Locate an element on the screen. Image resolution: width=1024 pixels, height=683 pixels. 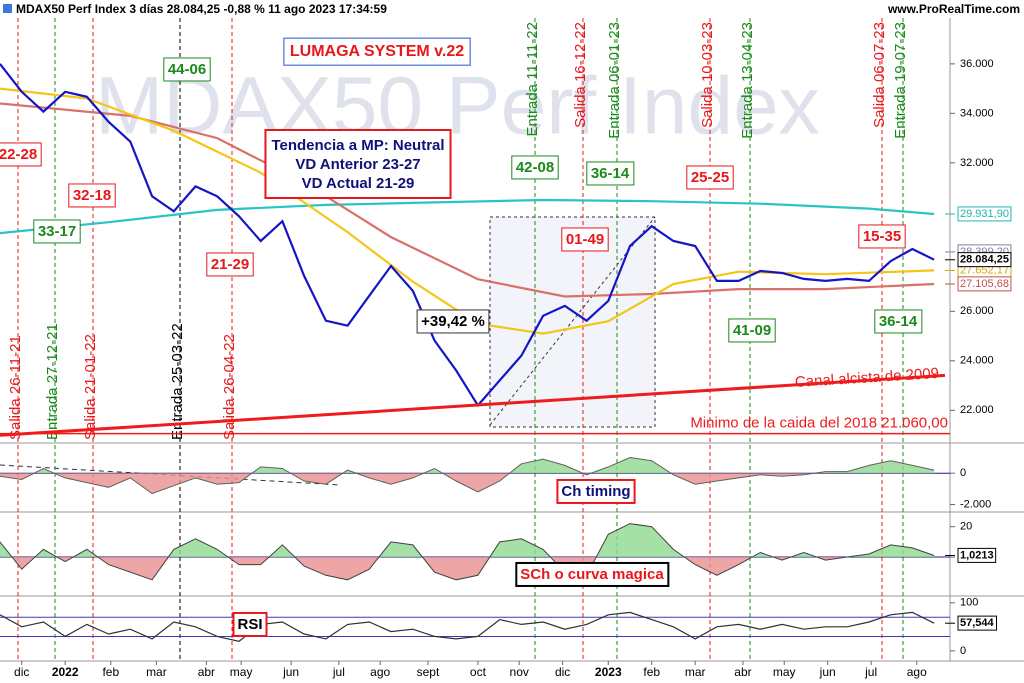
signal-label: Entrada 25-03-22 is located at coordinates (177, 381).